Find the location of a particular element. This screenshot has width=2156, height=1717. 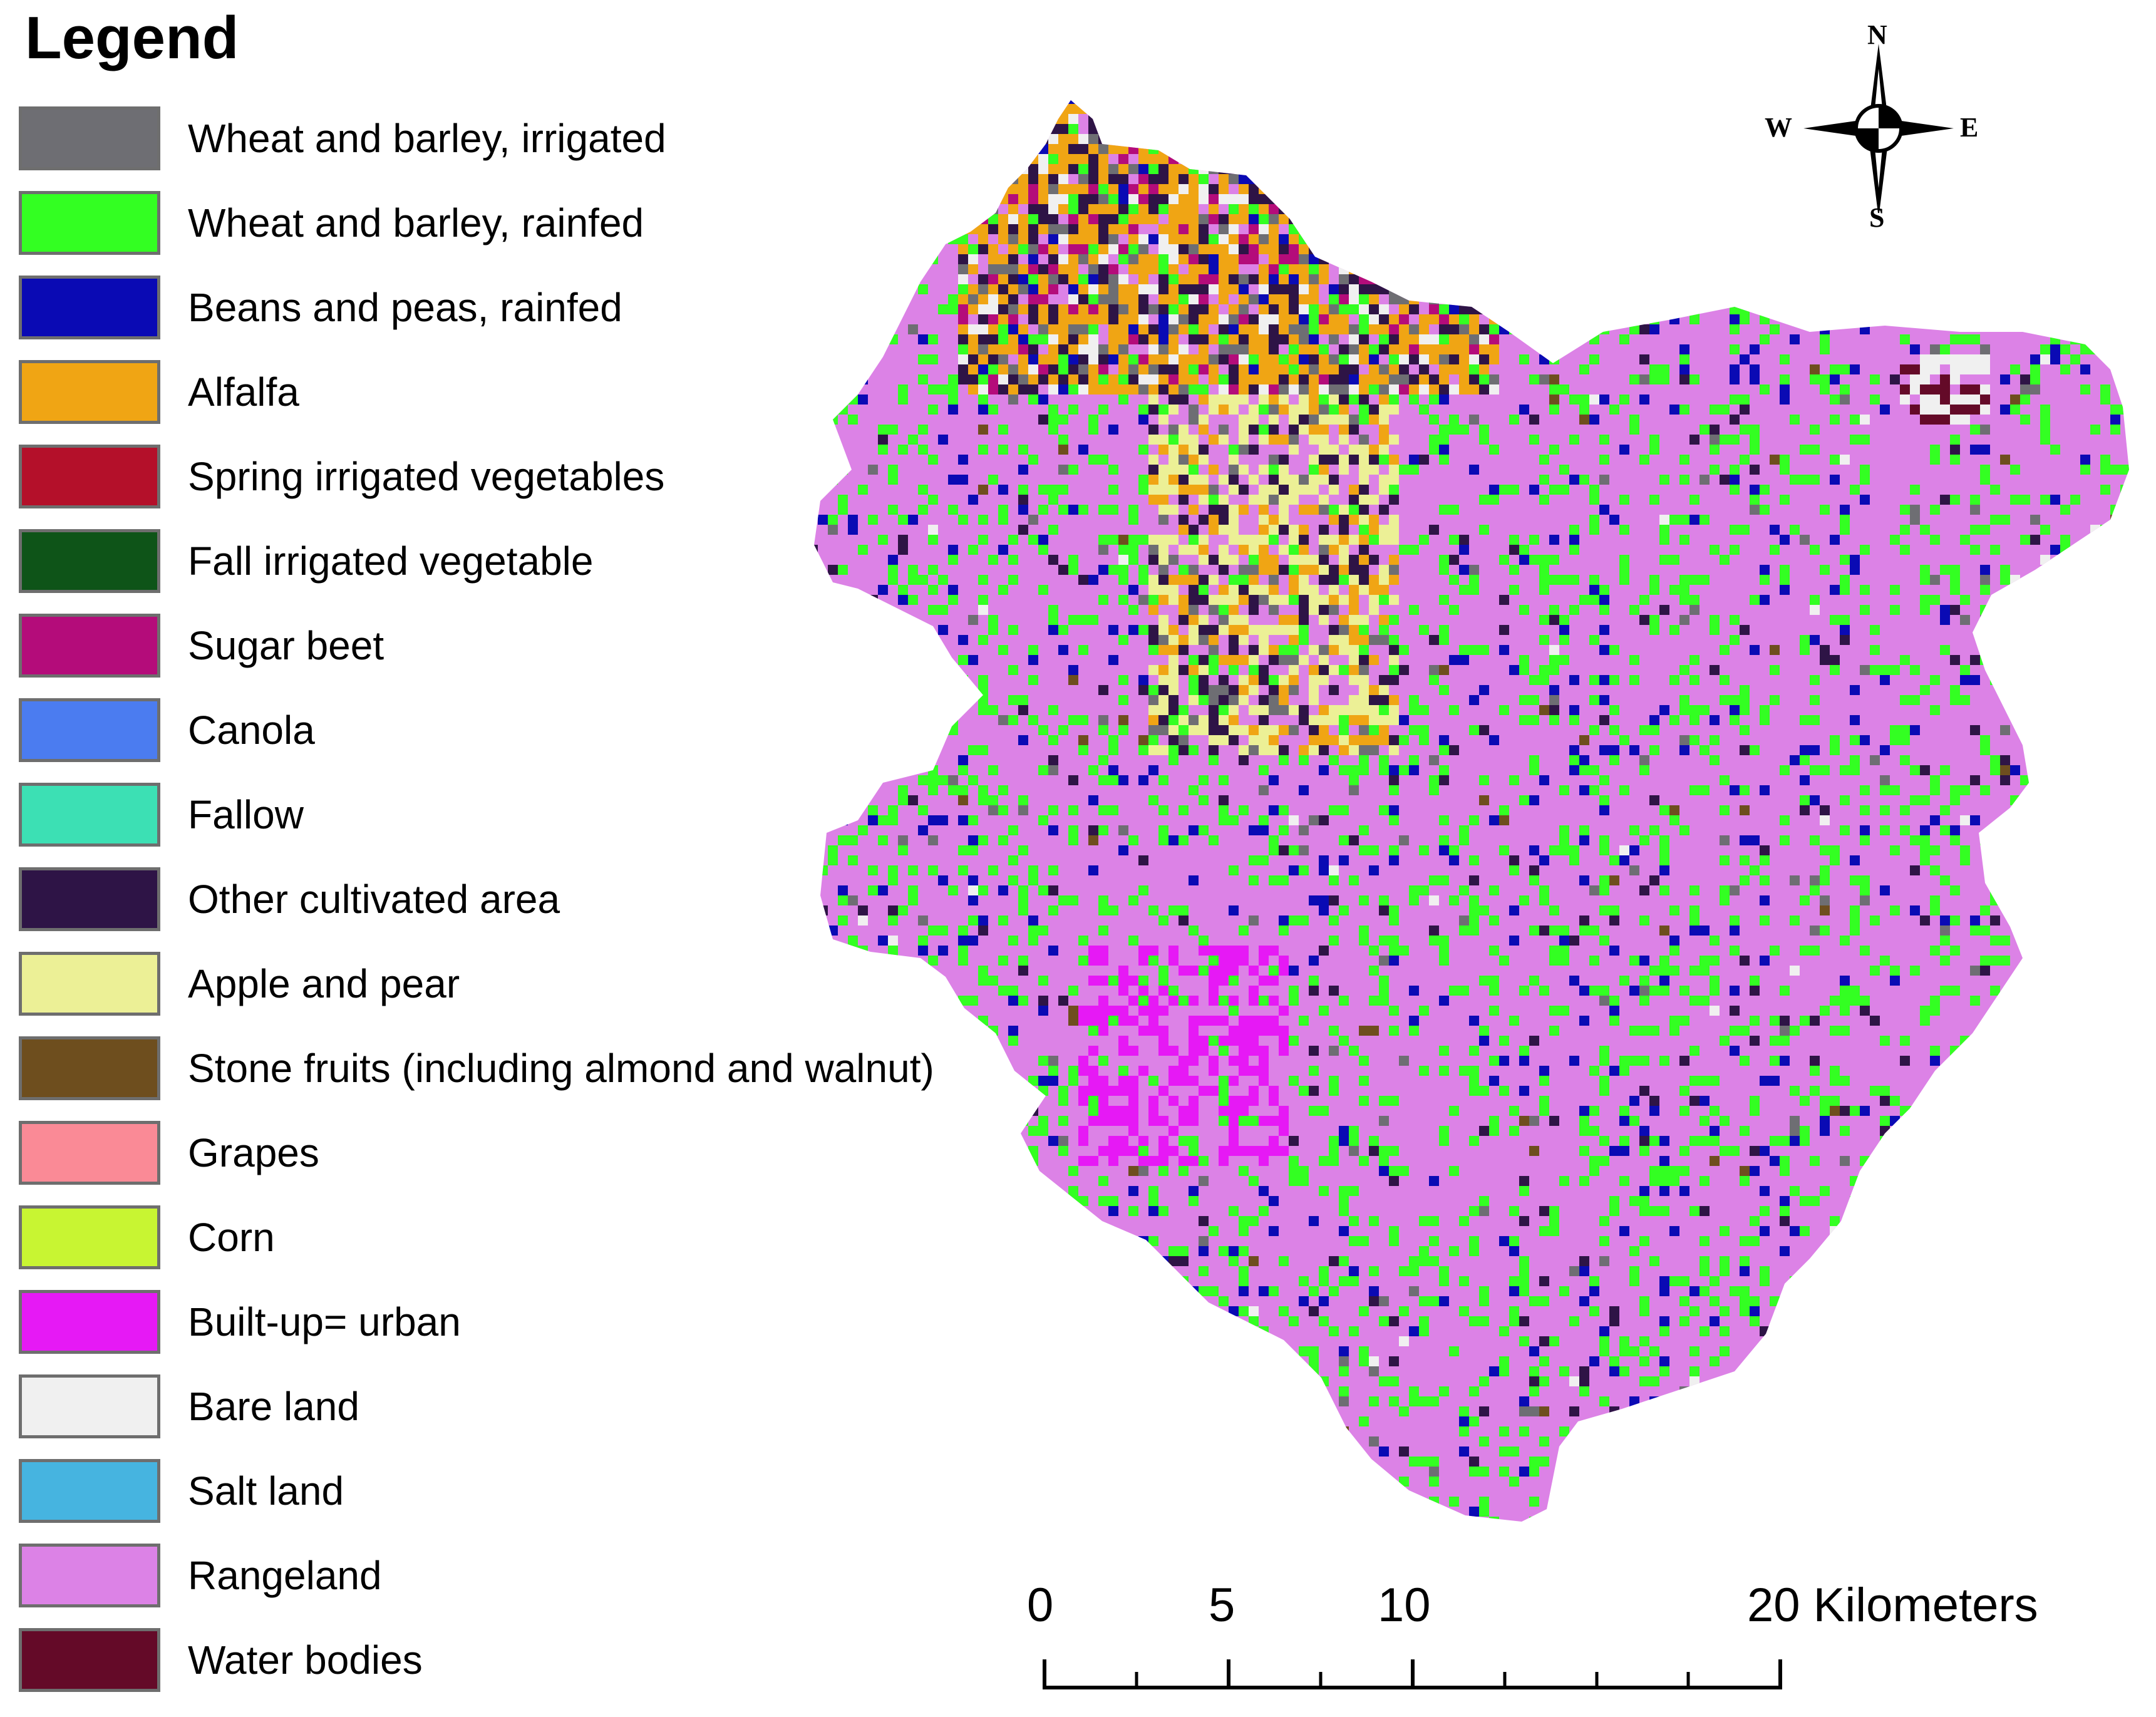

legend-item: Apple and pear is located at coordinates (551, 986).